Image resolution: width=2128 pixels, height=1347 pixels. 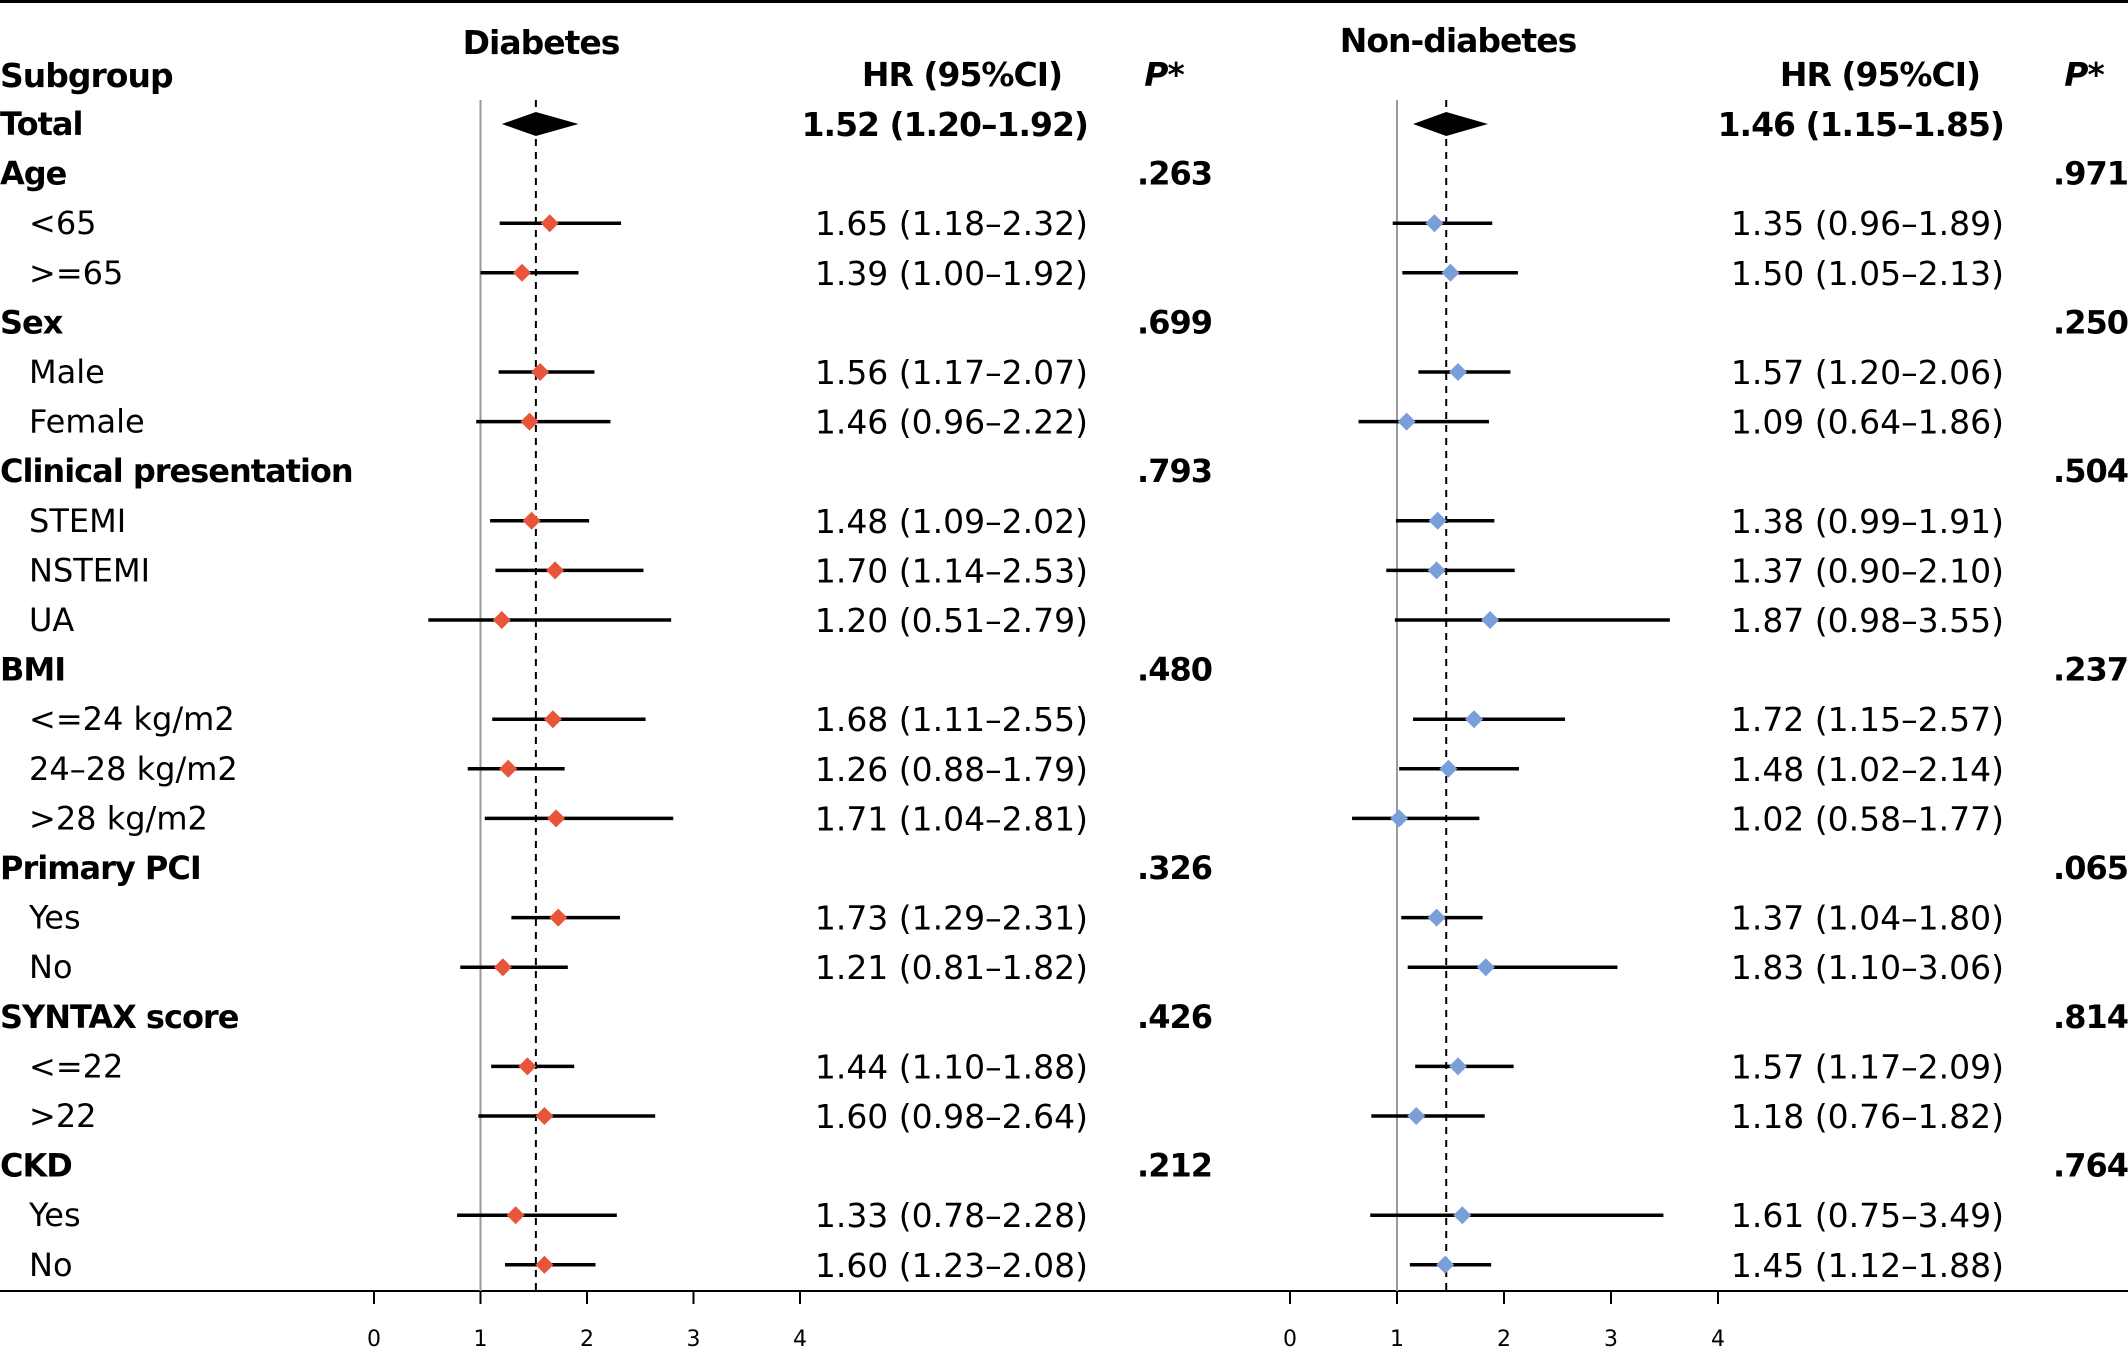 I want to click on subgroup-category-label: Sex, so click(x=32, y=322).